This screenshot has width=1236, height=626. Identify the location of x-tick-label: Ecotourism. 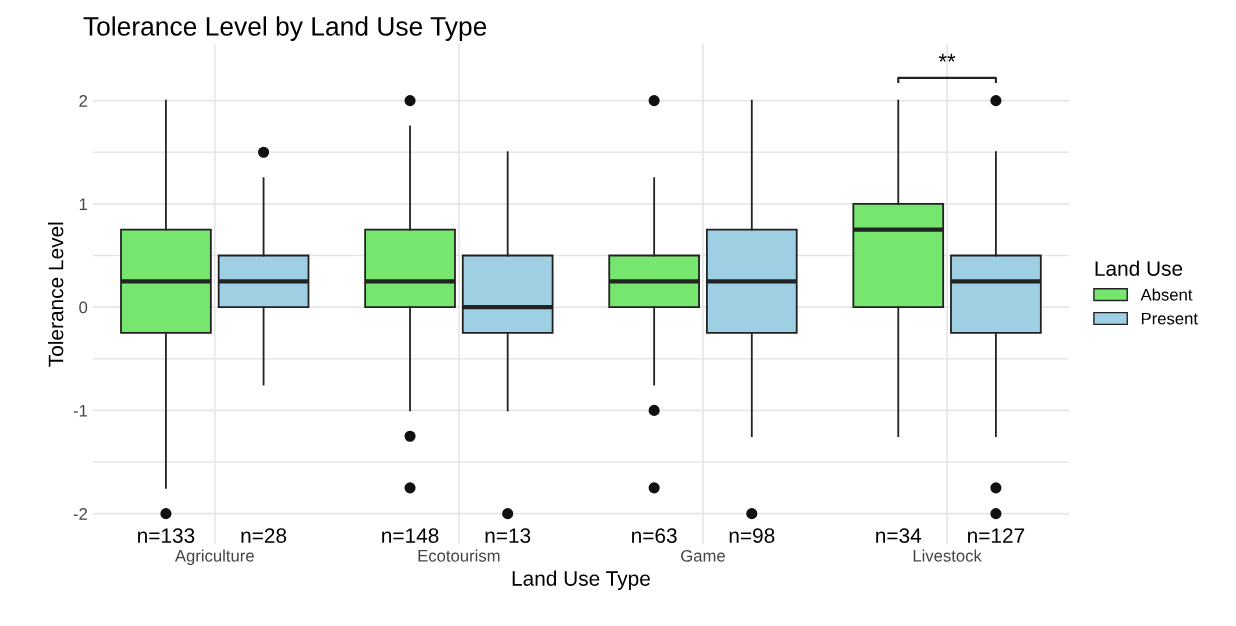
(459, 555).